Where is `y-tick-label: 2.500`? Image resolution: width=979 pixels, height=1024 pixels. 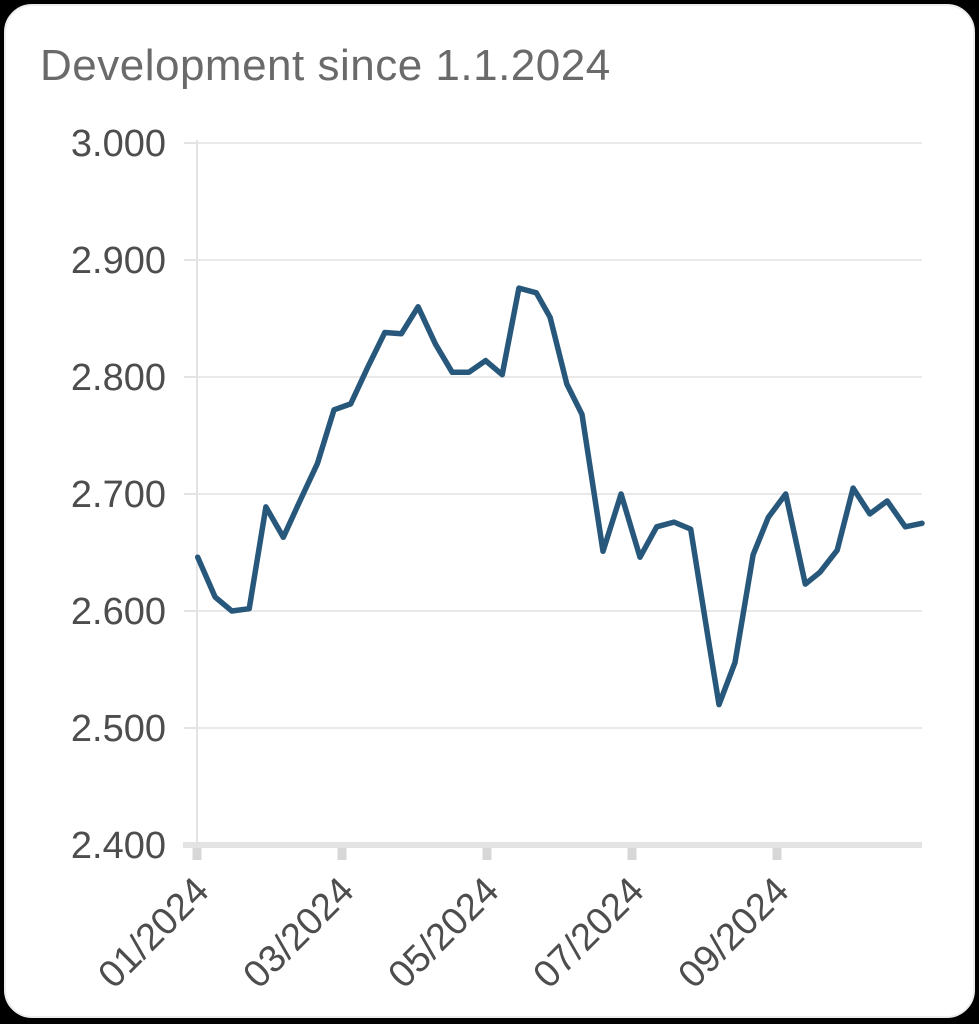 y-tick-label: 2.500 is located at coordinates (118, 729).